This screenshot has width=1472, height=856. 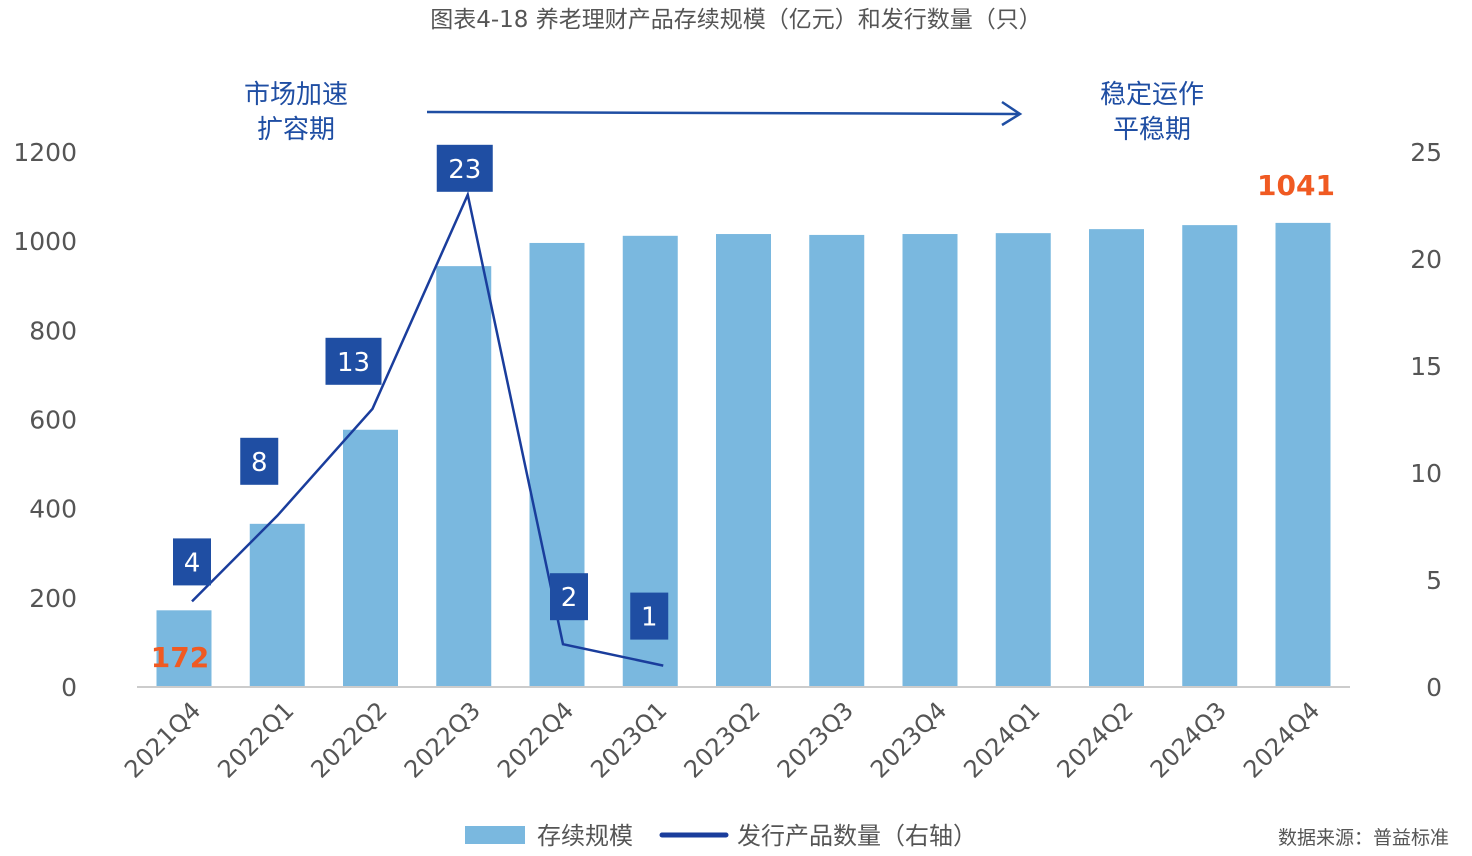 I want to click on legend-bar-label: 存续规模, so click(x=585, y=836).